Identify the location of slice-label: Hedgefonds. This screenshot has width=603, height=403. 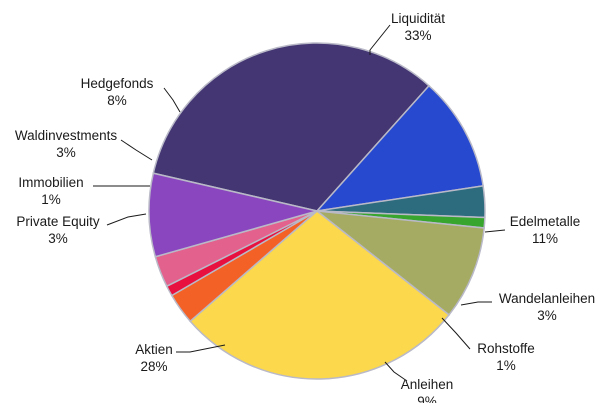
(117, 83).